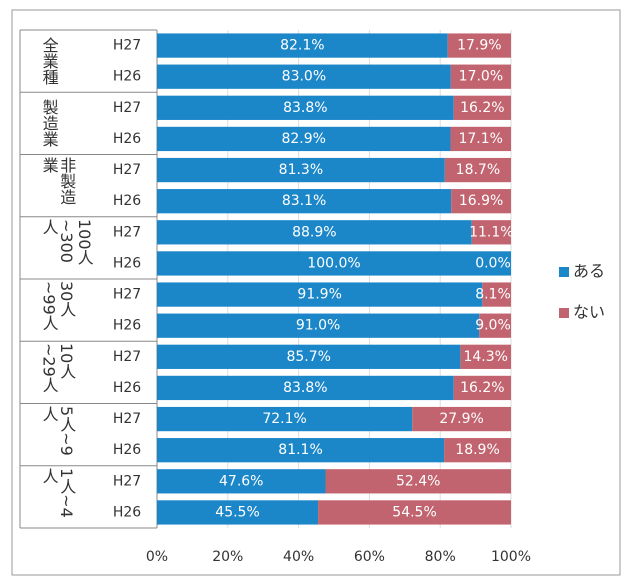 This screenshot has width=631, height=583. Describe the element at coordinates (298, 557) in the screenshot. I see `x-tick-label: 40%` at that location.